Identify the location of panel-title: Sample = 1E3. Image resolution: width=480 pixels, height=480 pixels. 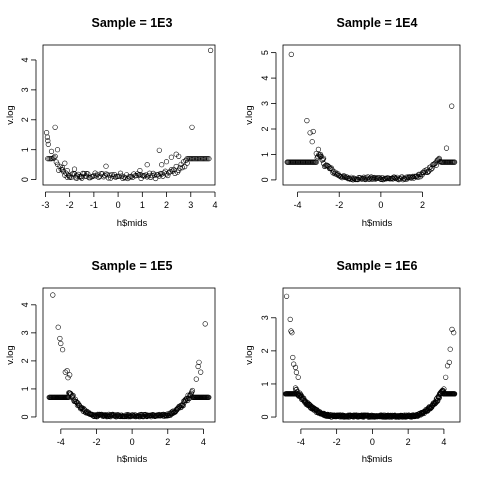
(132, 23).